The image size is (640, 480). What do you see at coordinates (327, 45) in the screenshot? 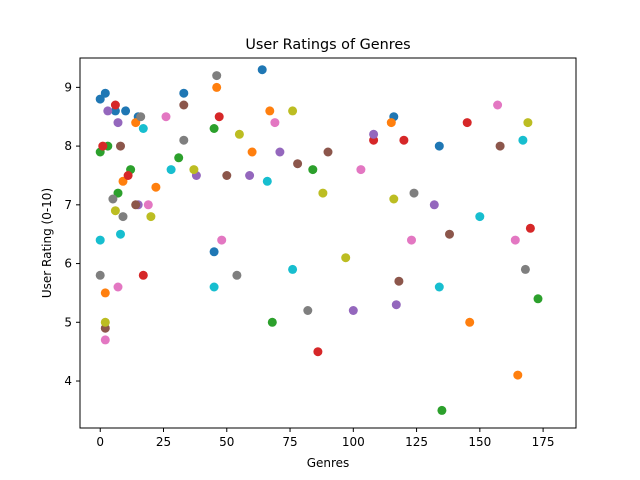
I see `chart-title: User Ratings of Genres` at bounding box center [327, 45].